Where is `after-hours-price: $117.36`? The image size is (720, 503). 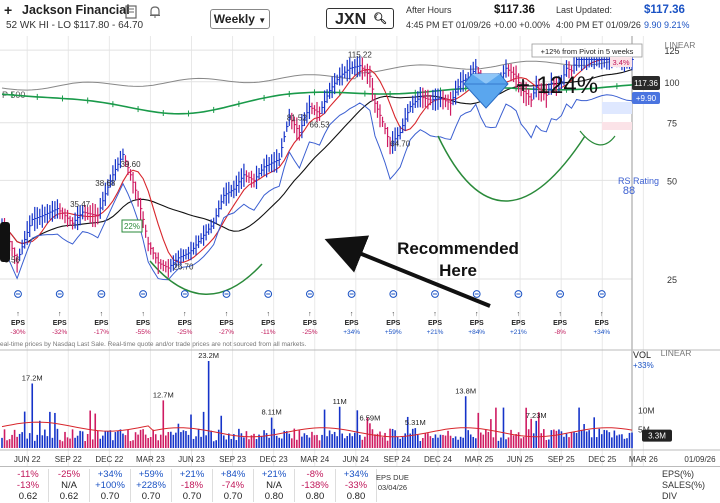 after-hours-price: $117.36 is located at coordinates (514, 10).